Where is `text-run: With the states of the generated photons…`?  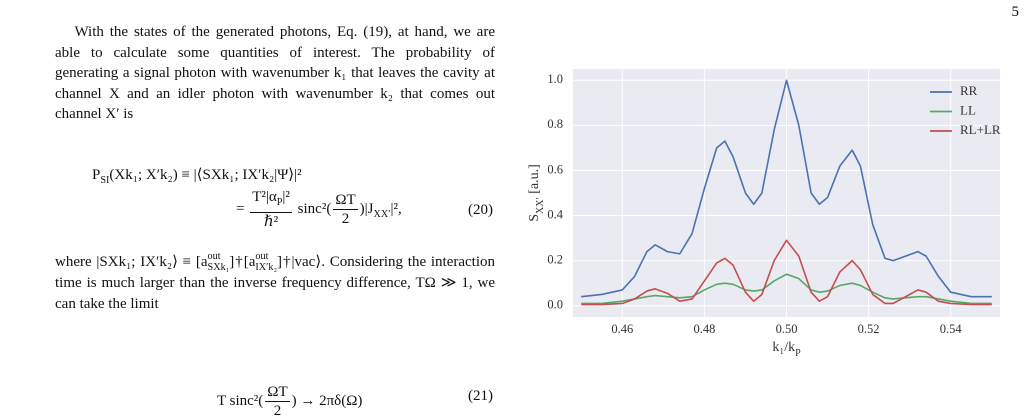 text-run: With the states of the generated photons… is located at coordinates (275, 73).